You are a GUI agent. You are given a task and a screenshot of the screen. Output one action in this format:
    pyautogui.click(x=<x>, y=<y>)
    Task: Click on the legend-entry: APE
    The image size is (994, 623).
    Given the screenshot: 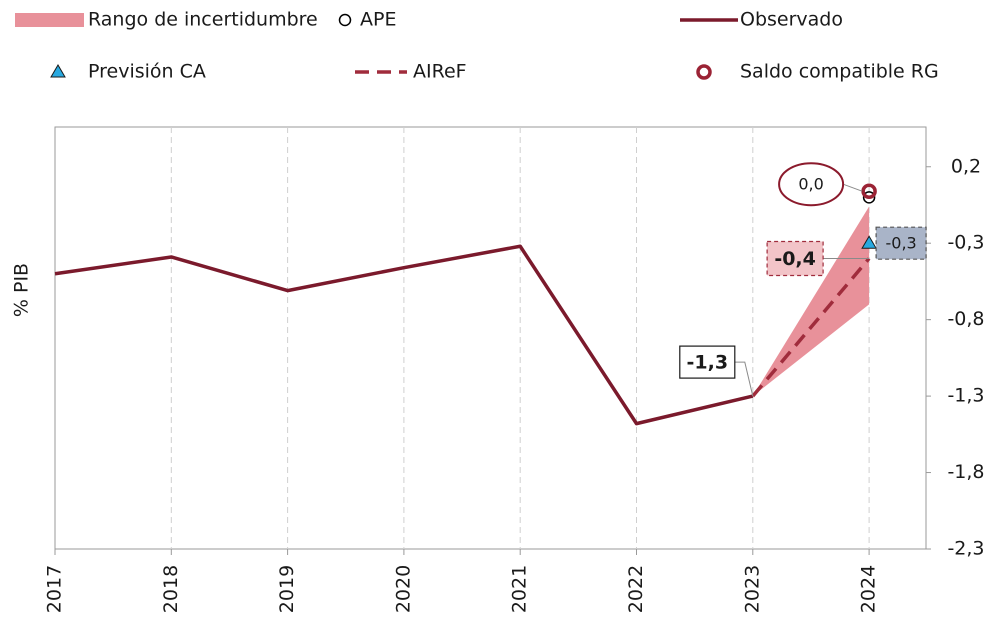 What is the action you would take?
    pyautogui.click(x=367, y=20)
    